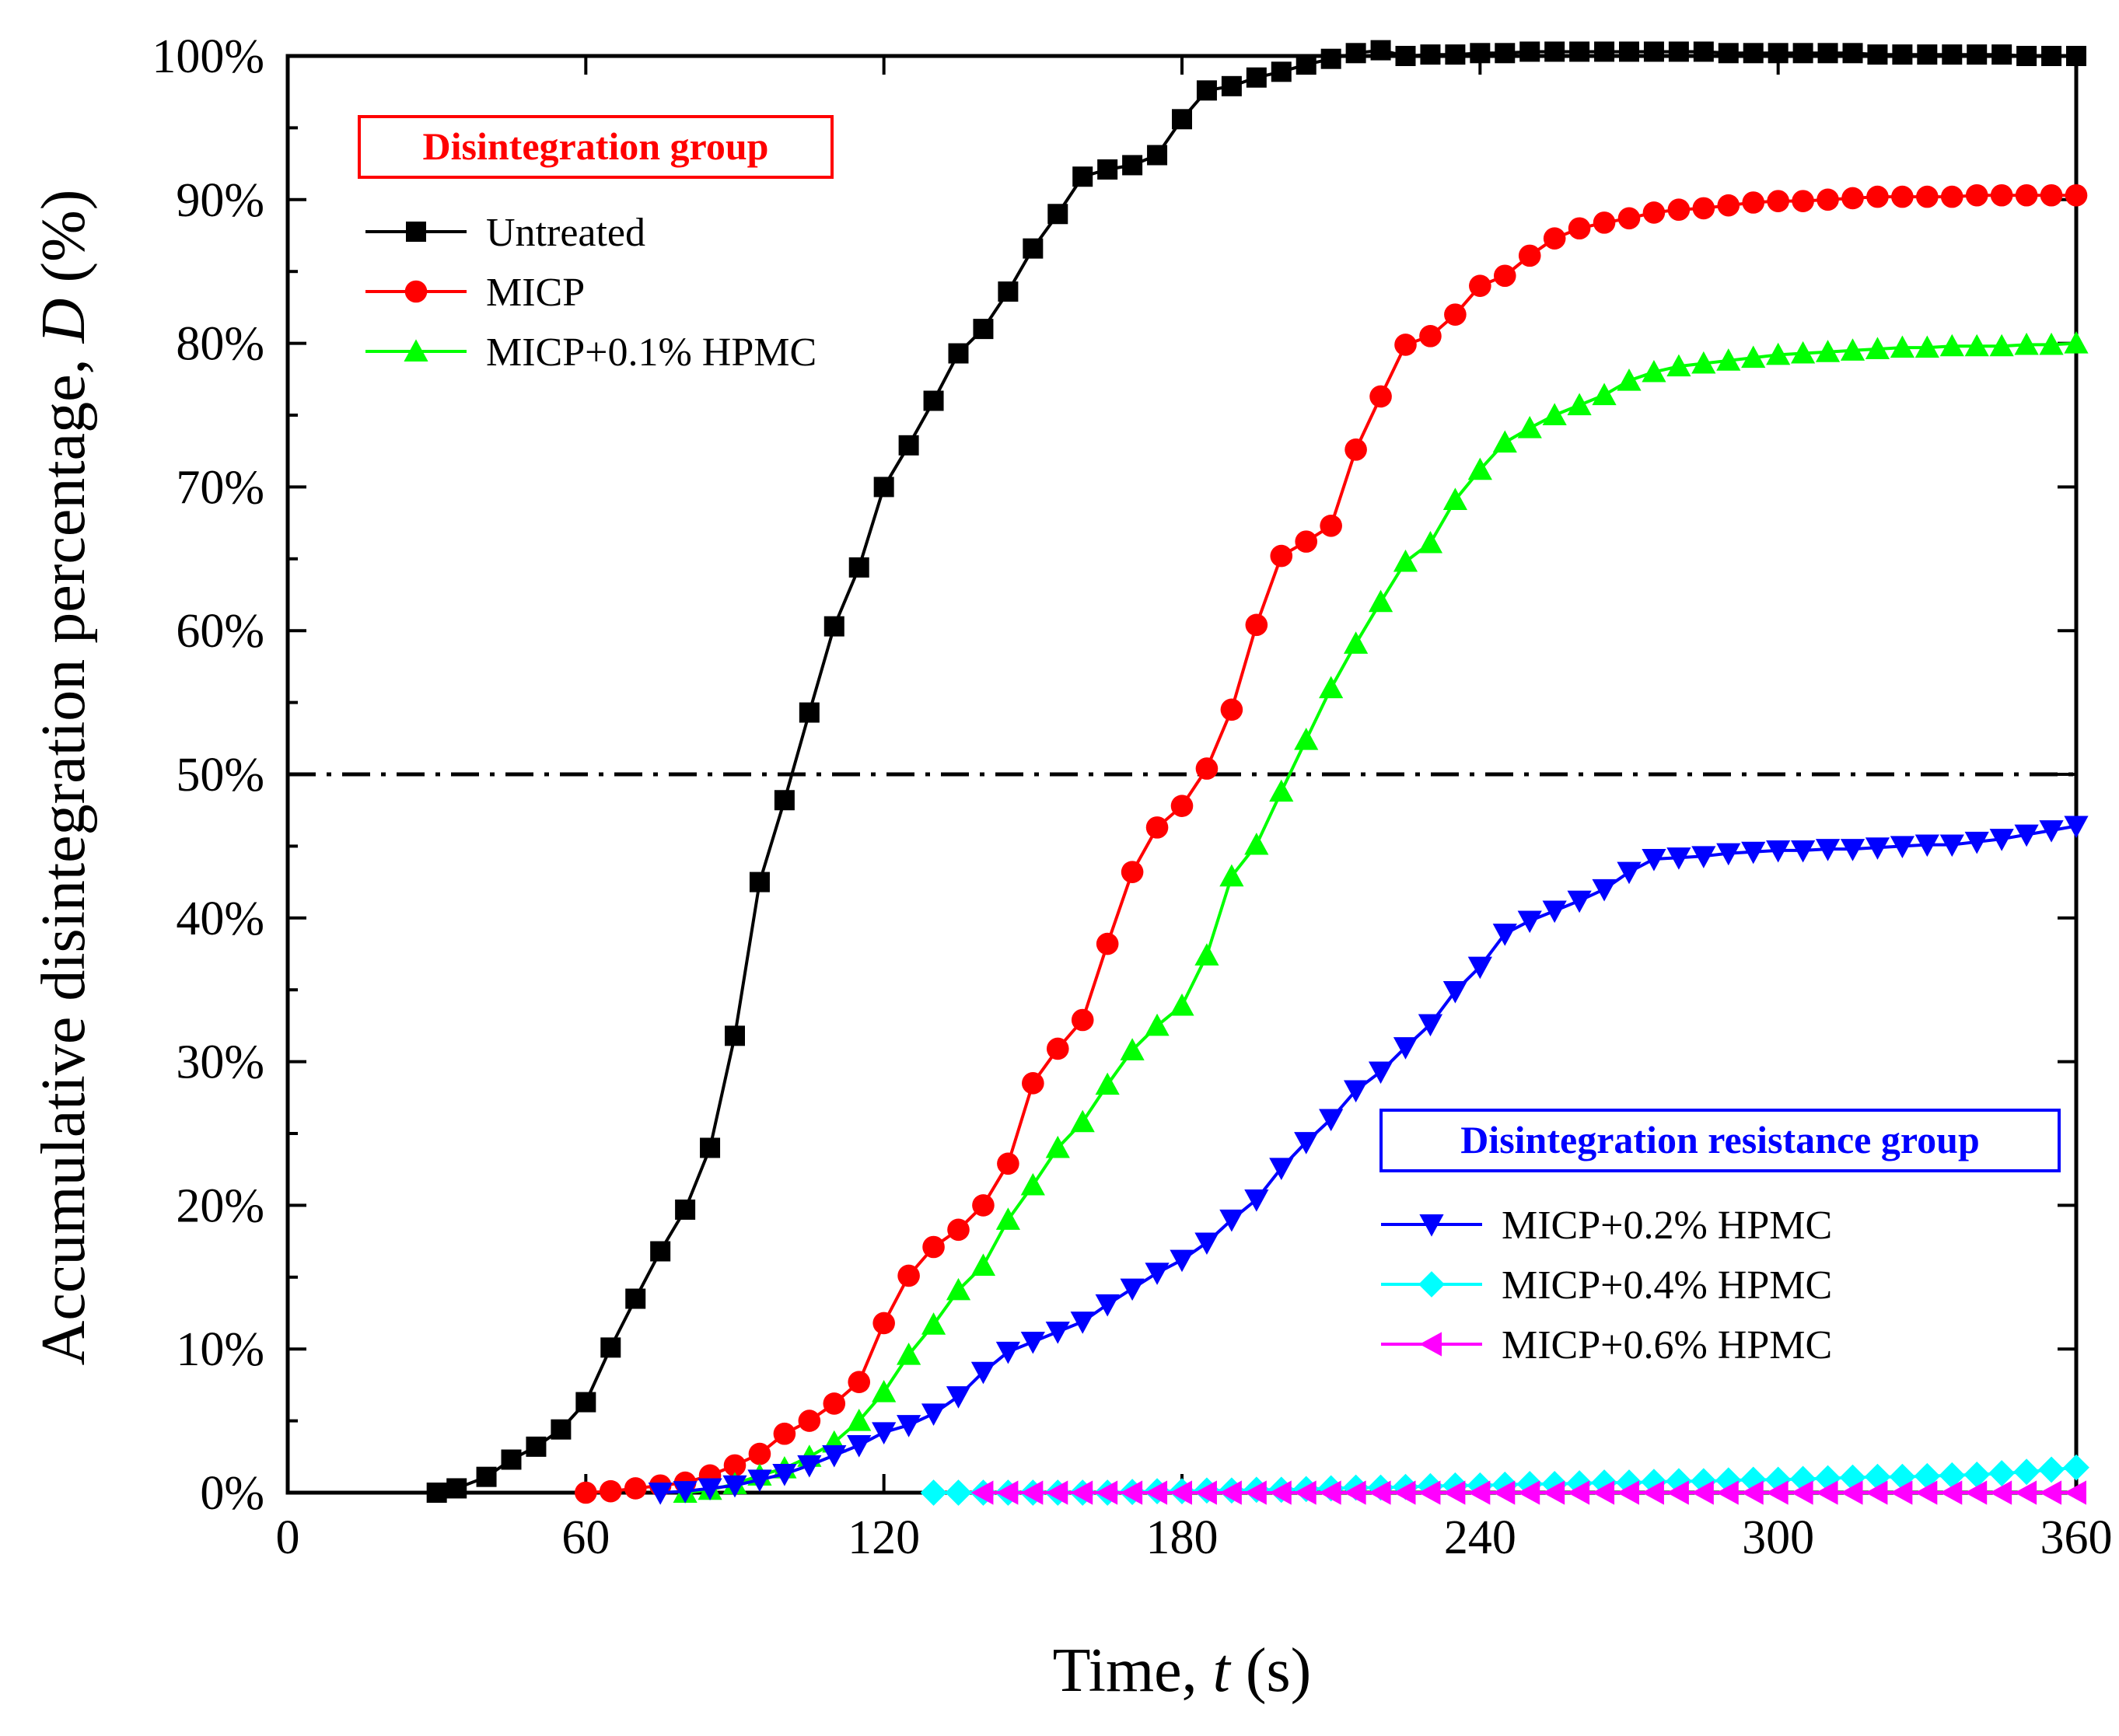 Image resolution: width=2119 pixels, height=1736 pixels. Describe the element at coordinates (208, 57) in the screenshot. I see `y-tick-label: 100%` at that location.